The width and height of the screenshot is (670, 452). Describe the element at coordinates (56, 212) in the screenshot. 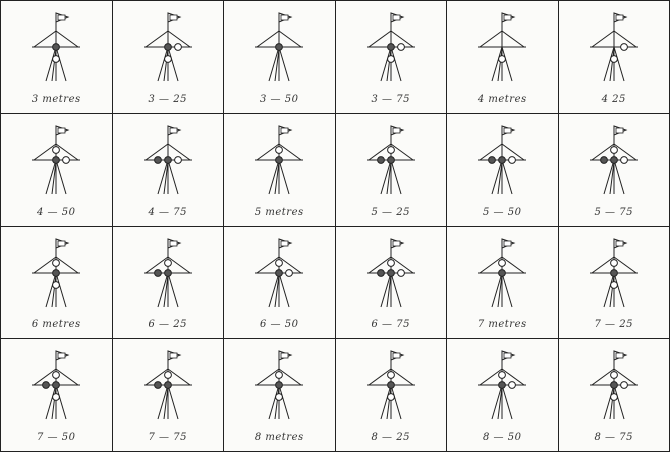

I see `signal-label: 4 — 50` at that location.